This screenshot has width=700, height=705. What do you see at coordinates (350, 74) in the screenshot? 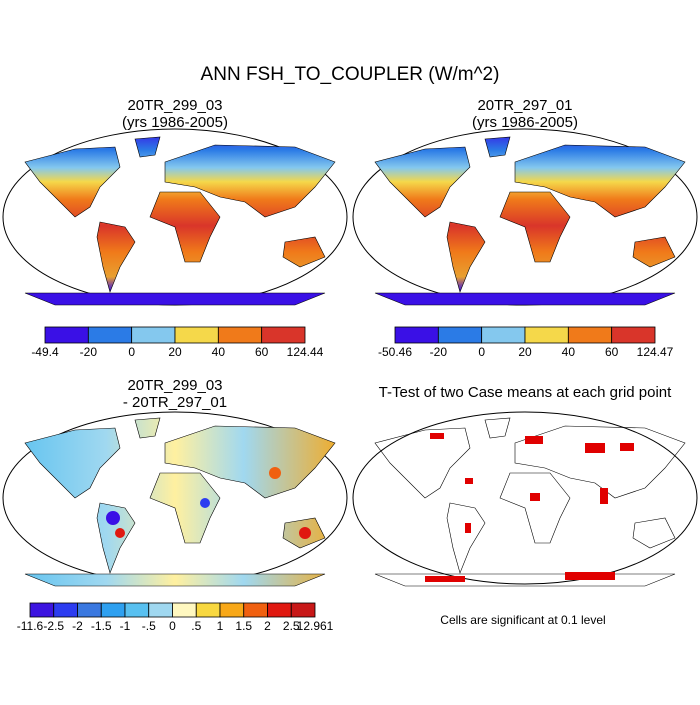
I see `main-title: ANN FSH_TO_COUPLER (W/m^2)` at bounding box center [350, 74].